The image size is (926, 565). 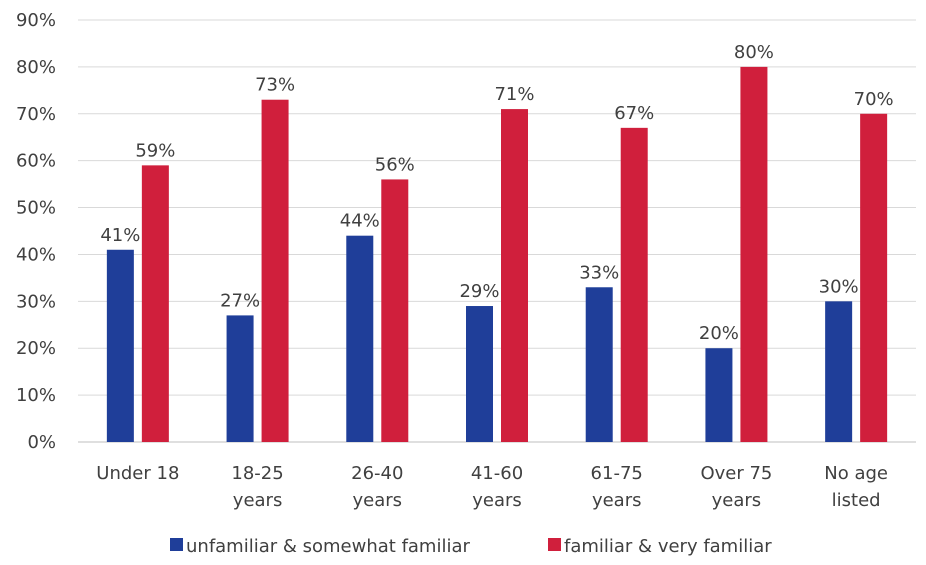 What do you see at coordinates (240, 300) in the screenshot?
I see `data-label: 27%` at bounding box center [240, 300].